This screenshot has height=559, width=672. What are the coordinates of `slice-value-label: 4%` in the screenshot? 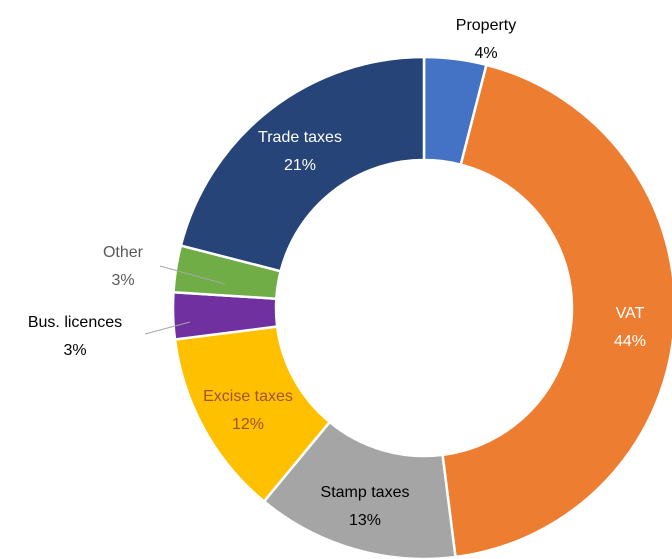 It's located at (485, 53).